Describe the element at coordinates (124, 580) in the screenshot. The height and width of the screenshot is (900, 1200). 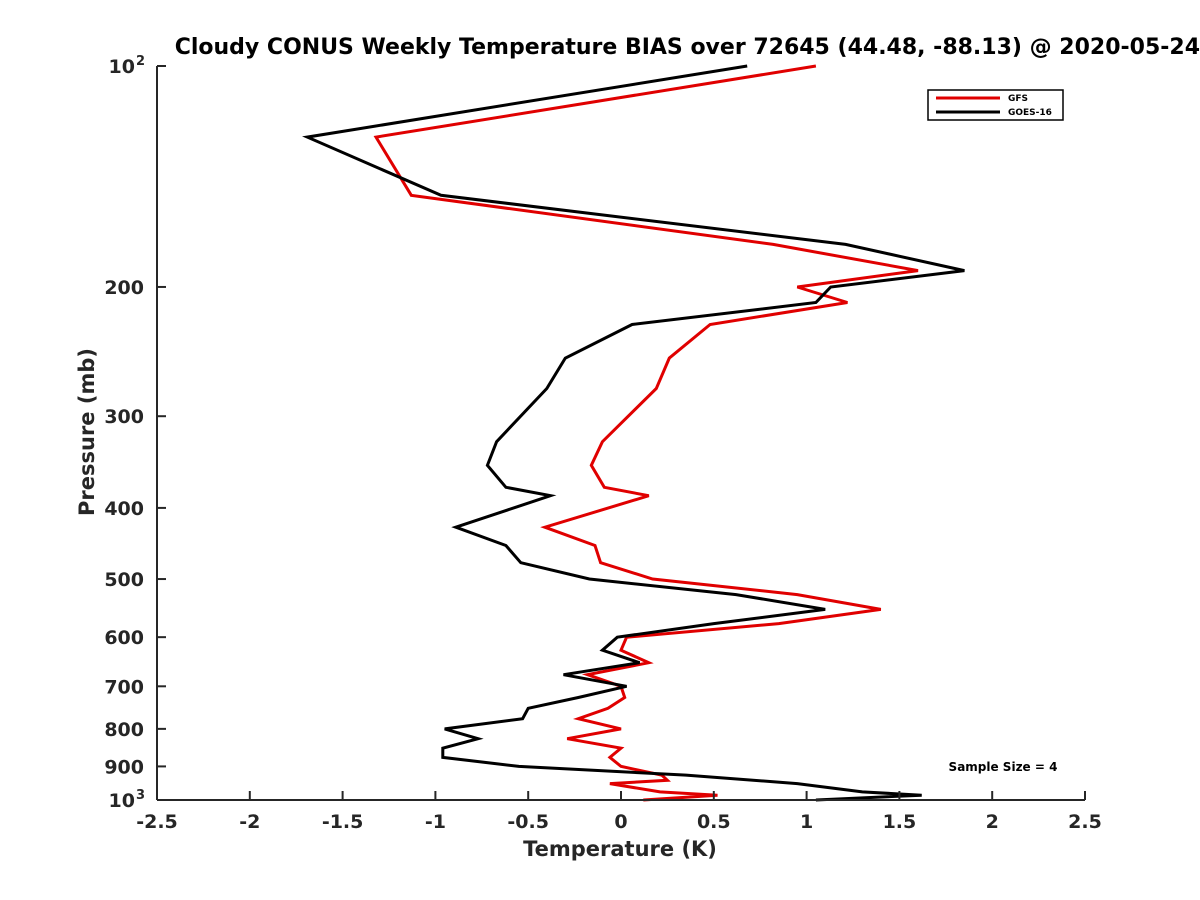
I see `y-tick-label: 500` at that location.